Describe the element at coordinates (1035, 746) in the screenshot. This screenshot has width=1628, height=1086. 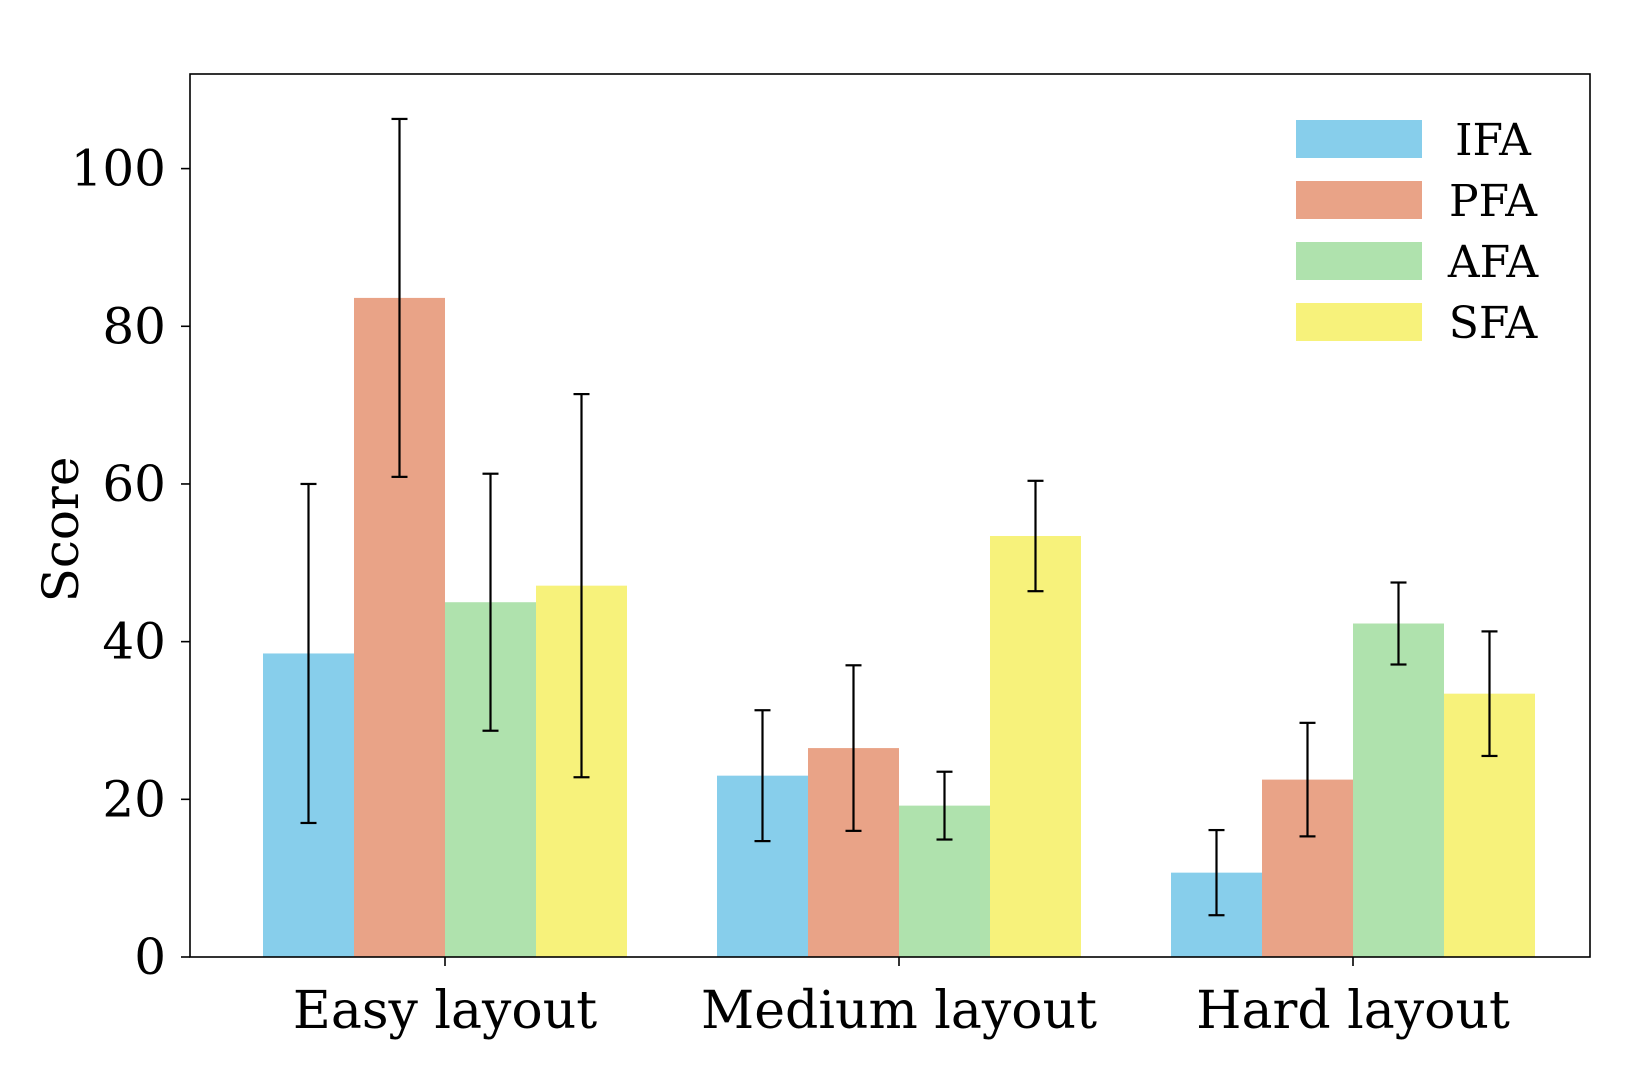
I see `bar-medium-layout-sfa` at that location.